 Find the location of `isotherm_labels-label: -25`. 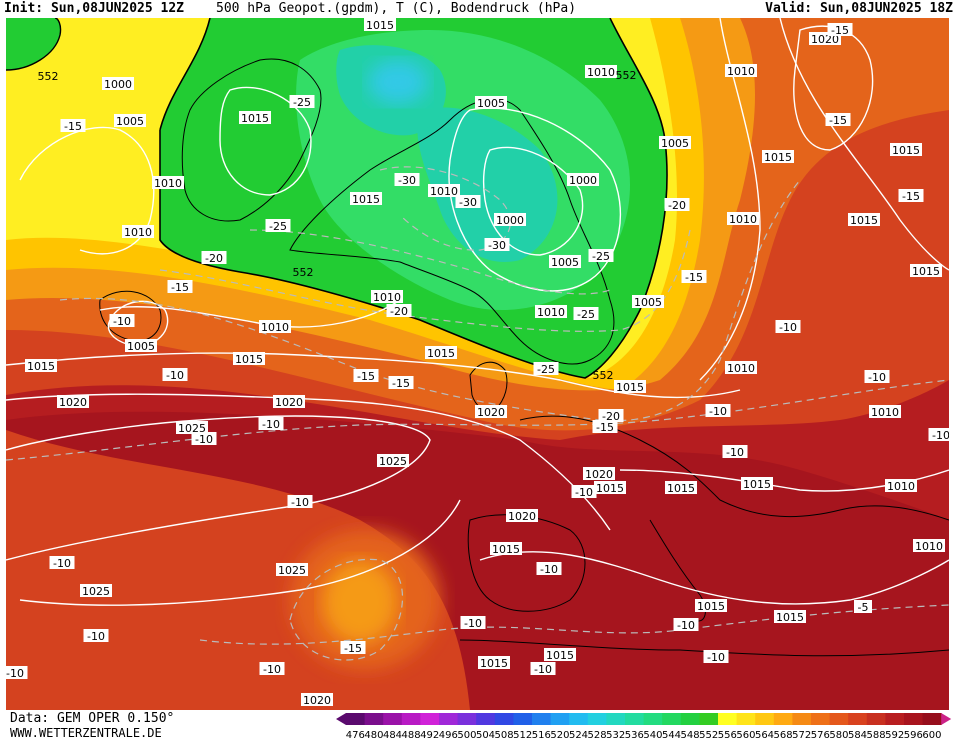

isotherm_labels-label: -25 is located at coordinates (302, 102).